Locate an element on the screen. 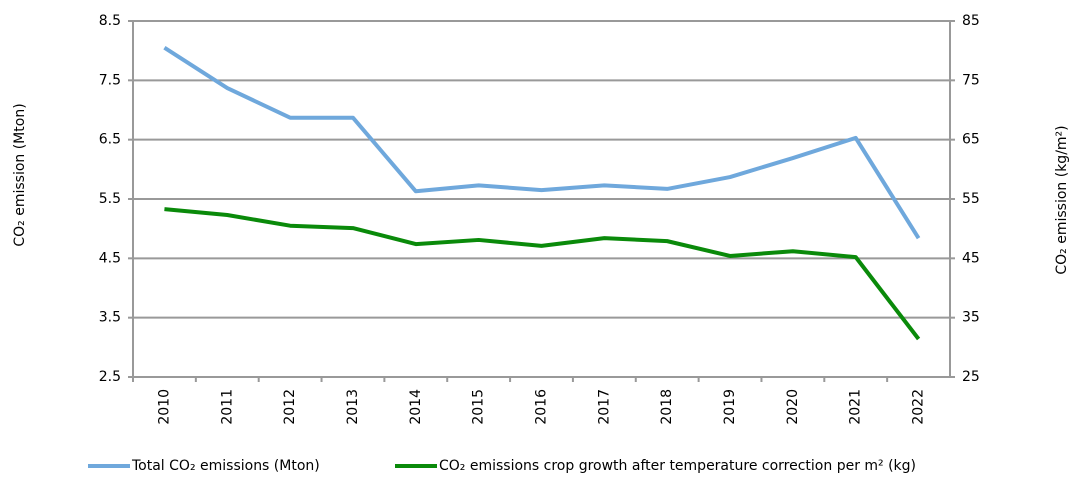  y-tick-label: 7.5 is located at coordinates (110, 80).